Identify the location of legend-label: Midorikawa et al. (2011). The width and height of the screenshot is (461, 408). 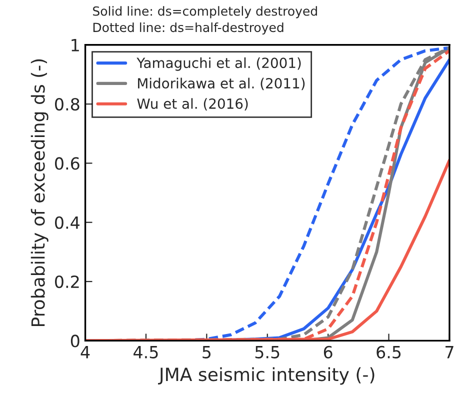
(221, 84).